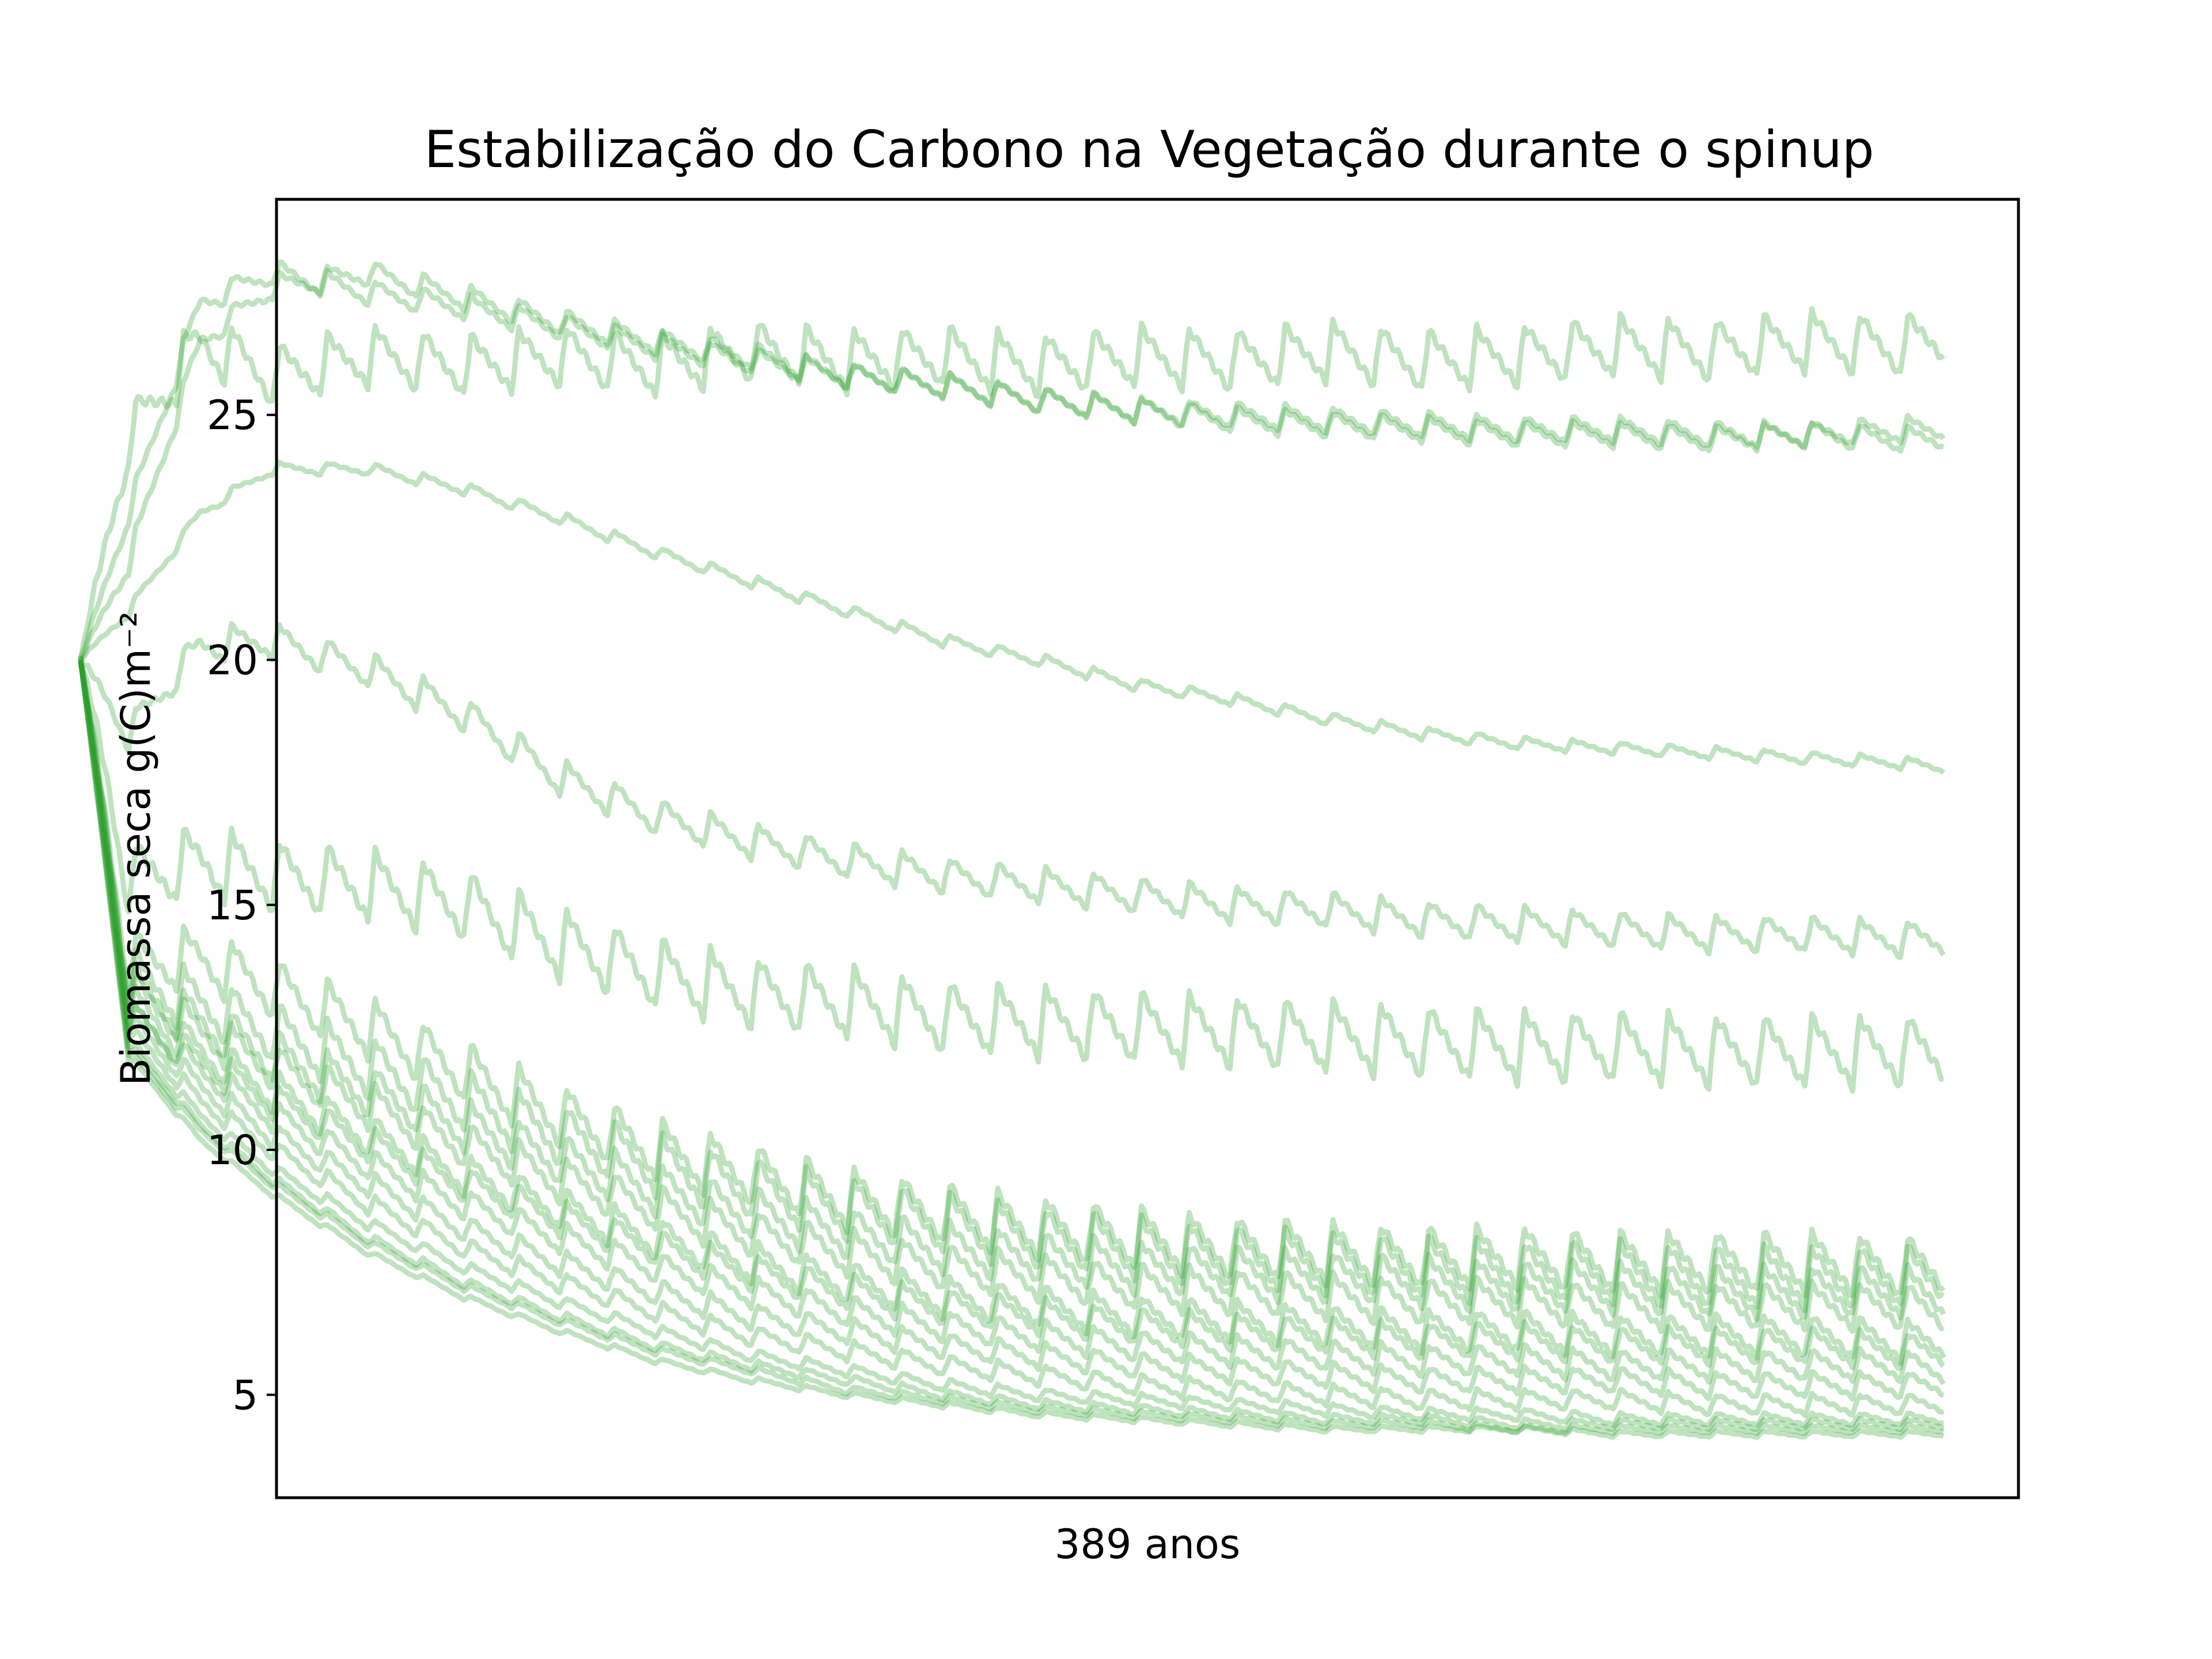 The width and height of the screenshot is (2212, 1659). I want to click on y-tick-label: 25, so click(232, 415).